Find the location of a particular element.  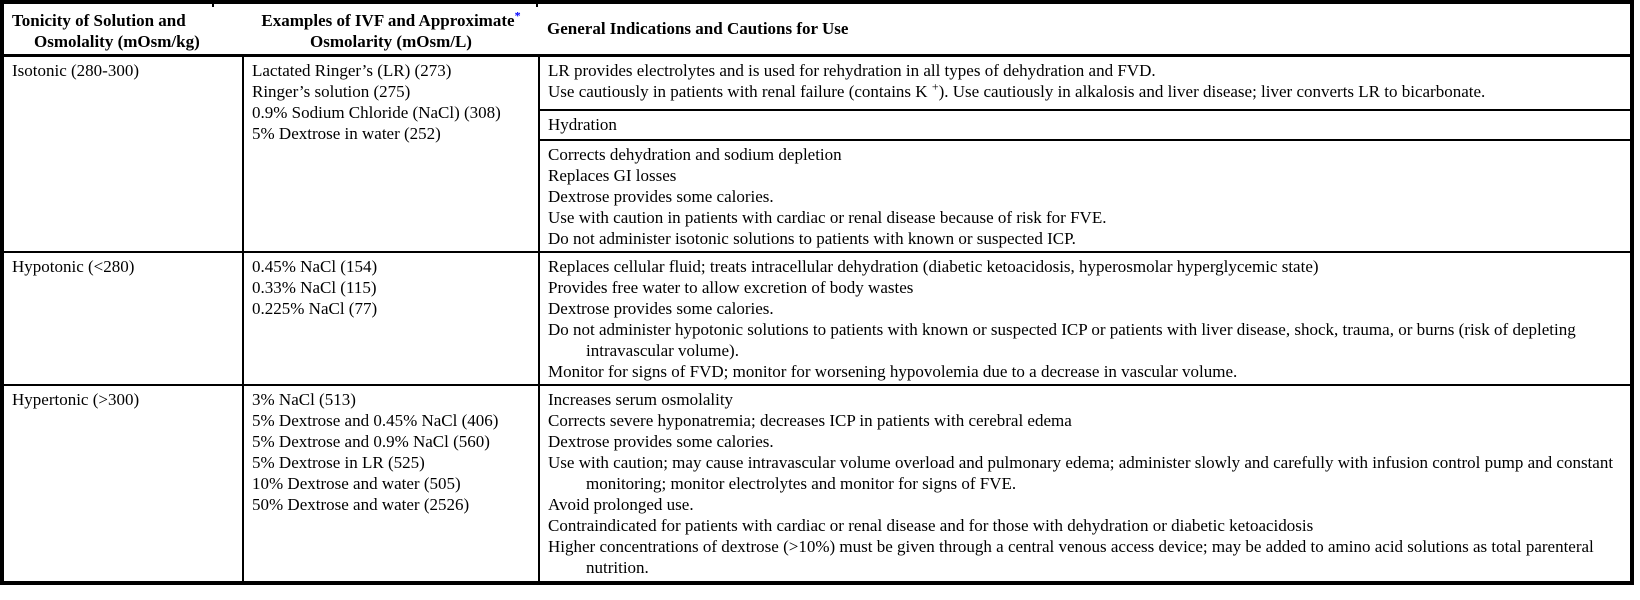

example-line: 5% Dextrose in water (252) is located at coordinates (346, 133).